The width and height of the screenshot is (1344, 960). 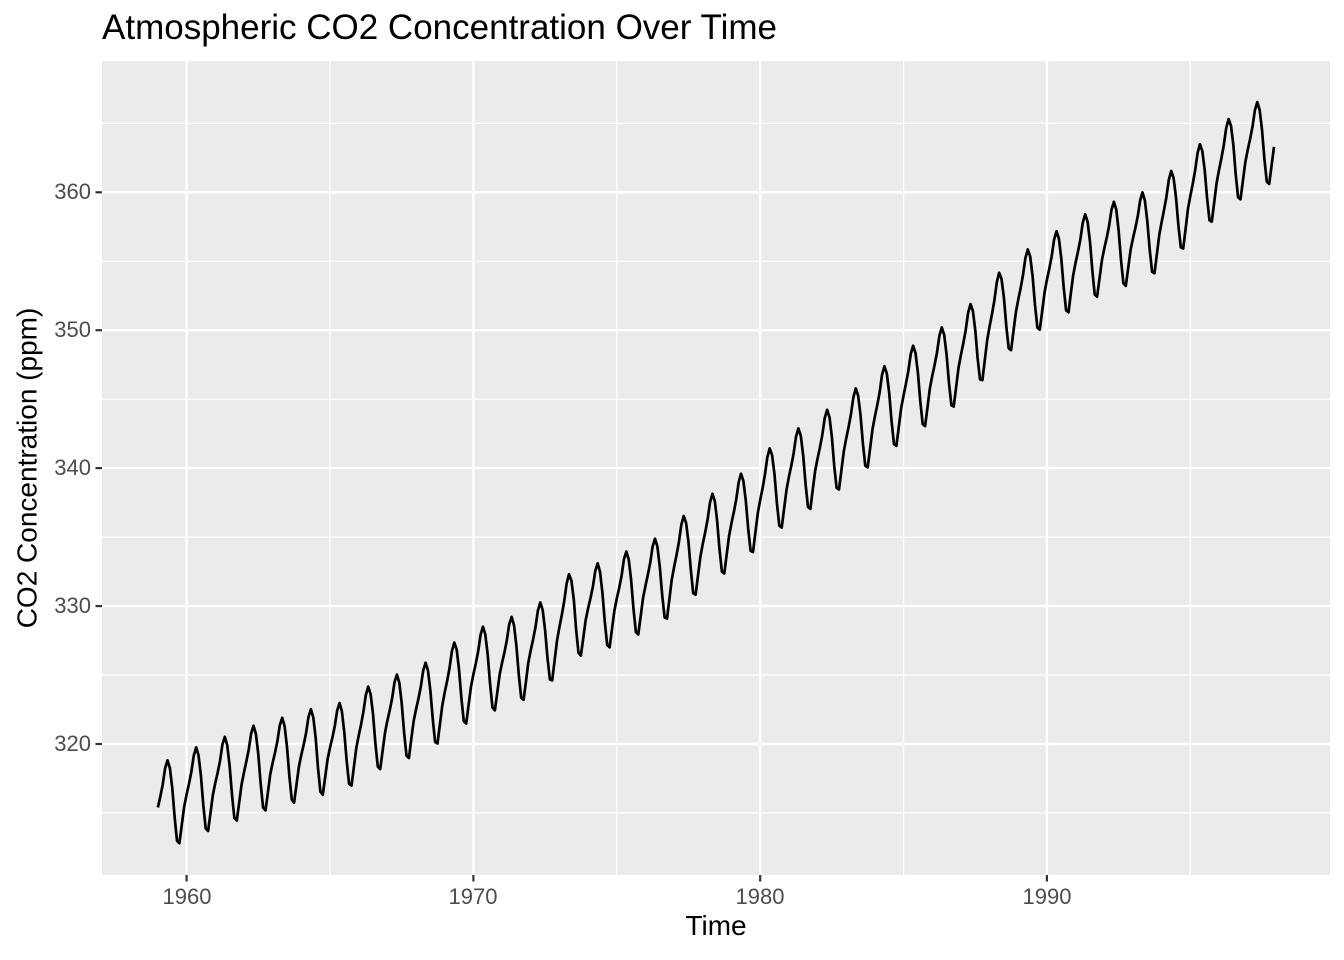 What do you see at coordinates (1047, 896) in the screenshot?
I see `x-axis-tick-label: 1990` at bounding box center [1047, 896].